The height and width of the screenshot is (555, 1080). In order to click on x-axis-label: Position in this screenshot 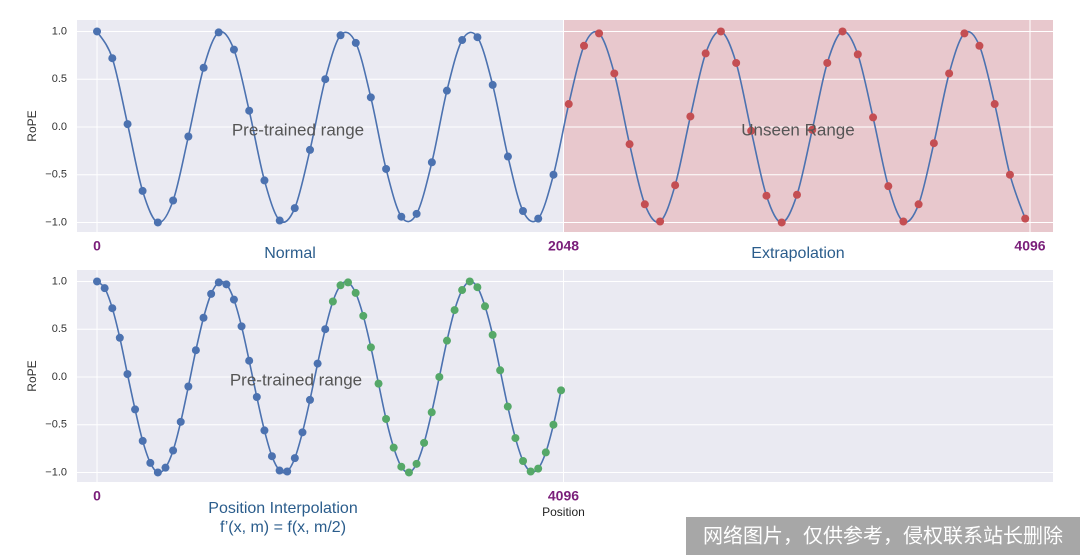, I will do `click(563, 512)`.